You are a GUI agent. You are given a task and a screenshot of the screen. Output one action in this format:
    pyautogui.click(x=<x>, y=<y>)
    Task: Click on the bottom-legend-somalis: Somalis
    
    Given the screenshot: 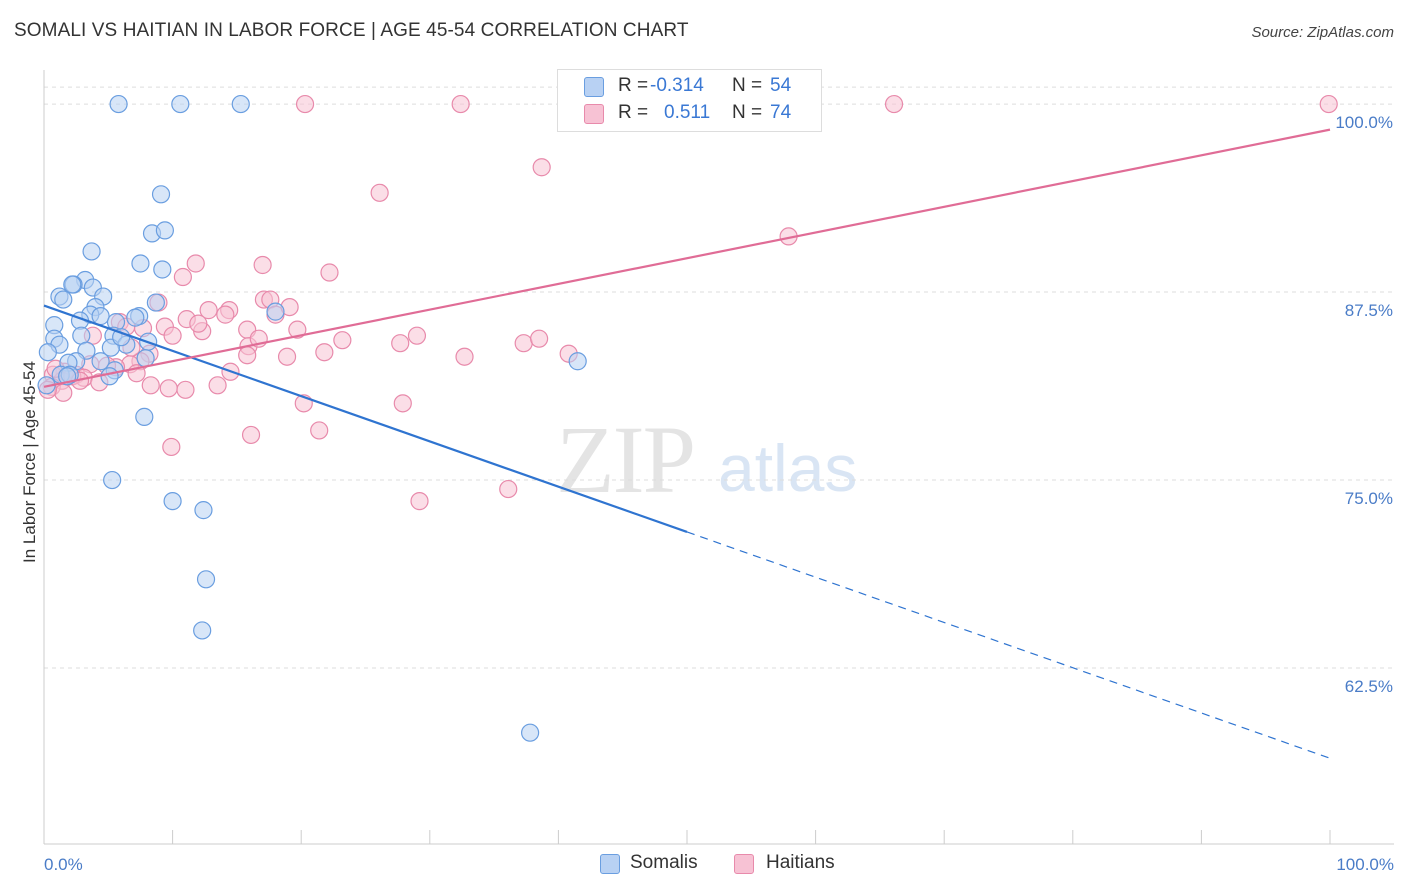 What is the action you would take?
    pyautogui.click(x=660, y=865)
    